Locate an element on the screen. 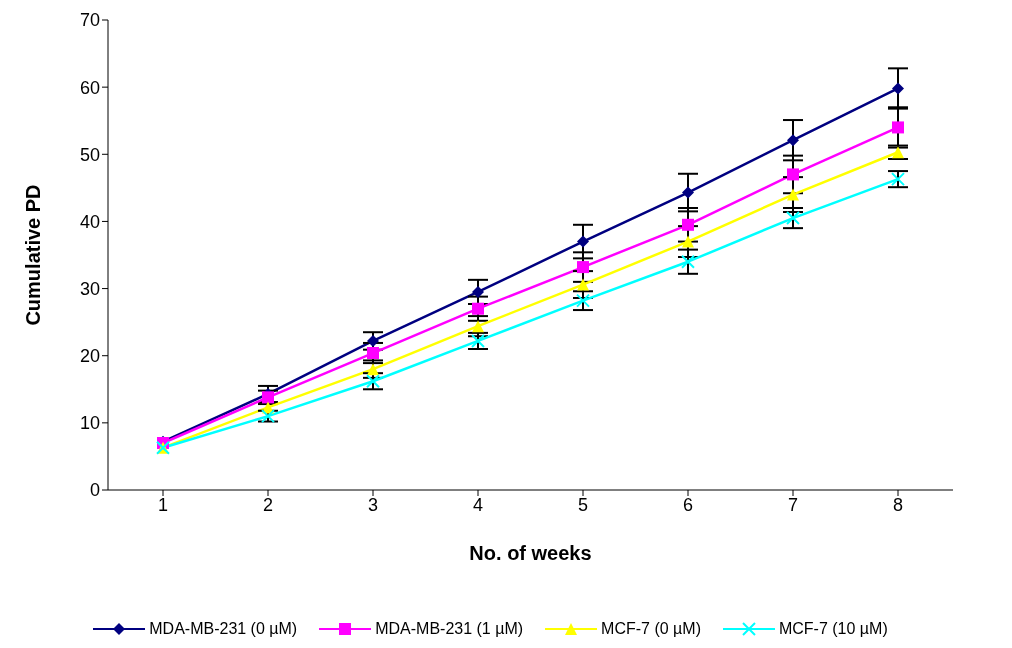 The image size is (1012, 648). x-tick-label: 1 is located at coordinates (163, 504).